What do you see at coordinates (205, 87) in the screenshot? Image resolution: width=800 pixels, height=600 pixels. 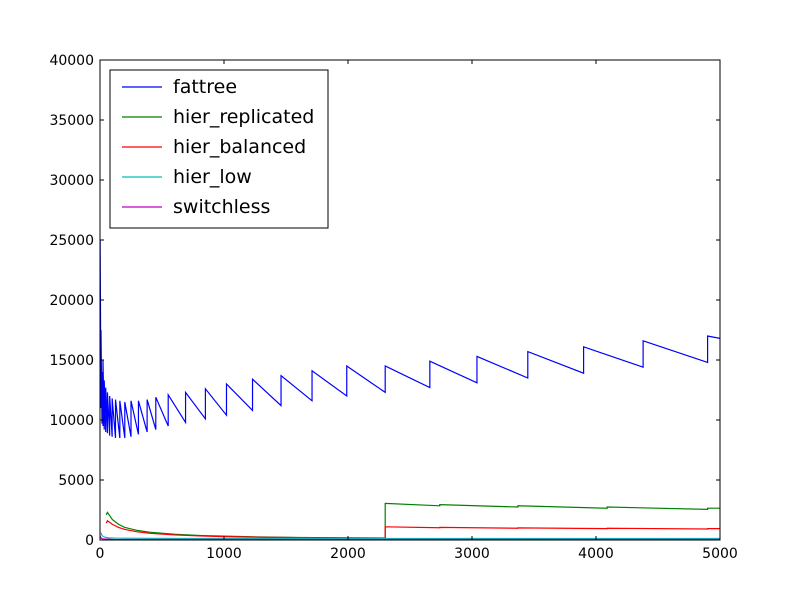 I see `legend-label-fattree: fattree` at bounding box center [205, 87].